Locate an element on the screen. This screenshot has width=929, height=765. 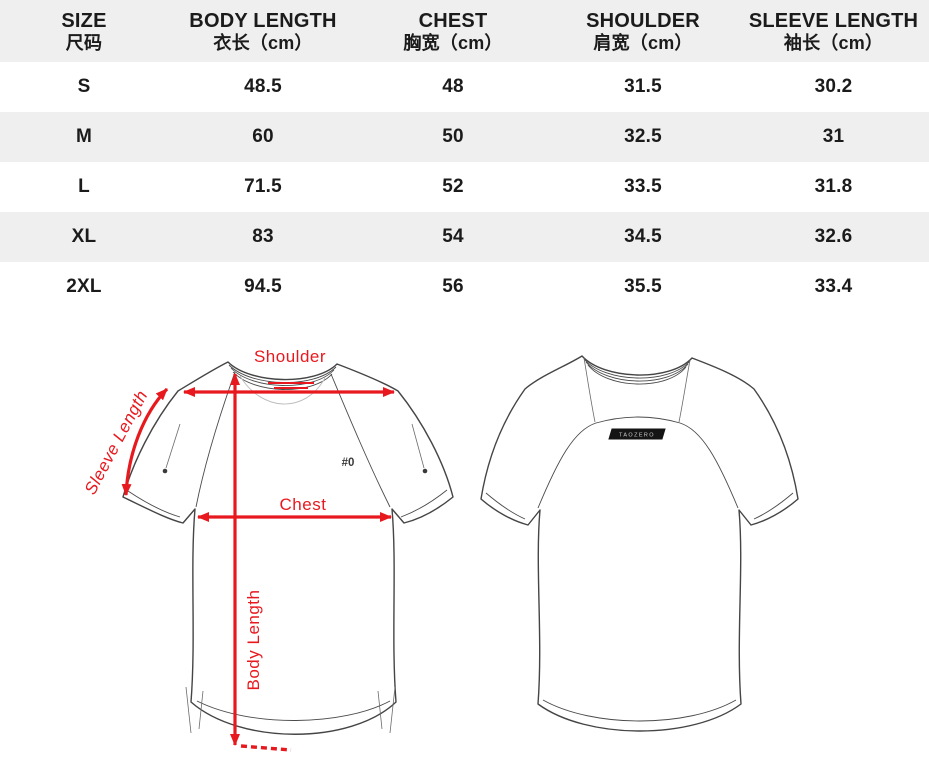
header-zh: 肩宽（cm） is located at coordinates (643, 42).